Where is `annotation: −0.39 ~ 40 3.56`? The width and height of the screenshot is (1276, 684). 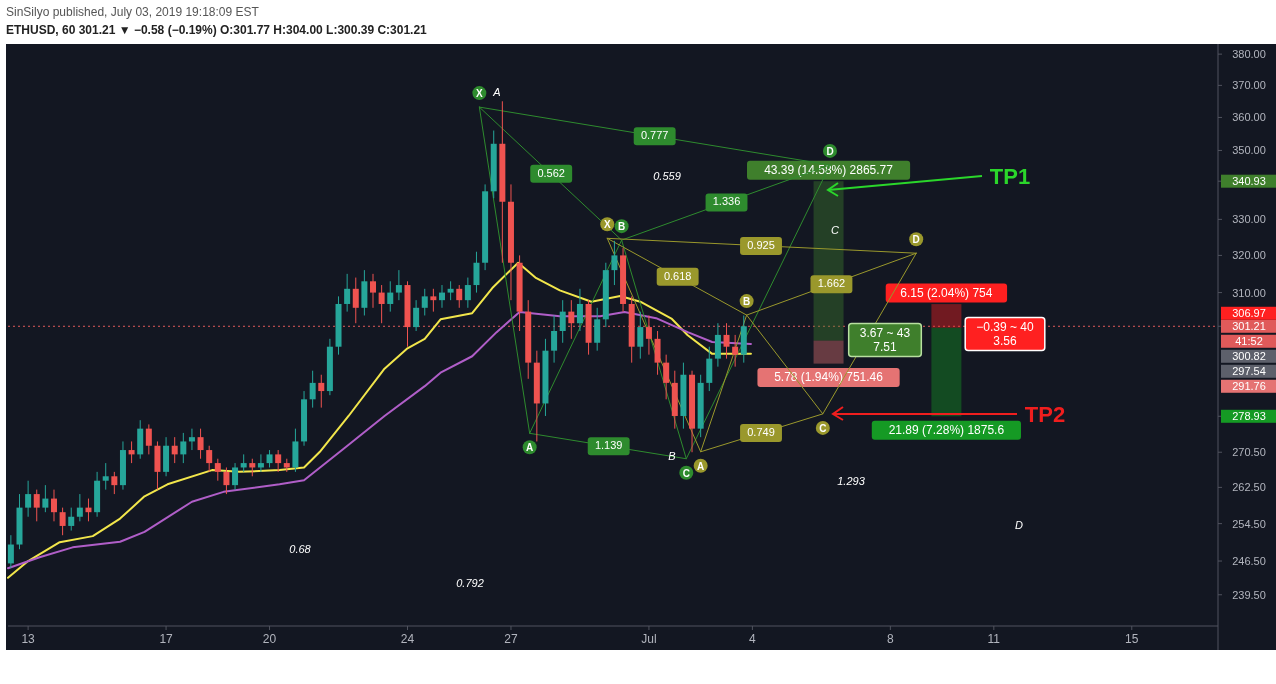 annotation: −0.39 ~ 40 3.56 is located at coordinates (1005, 333).